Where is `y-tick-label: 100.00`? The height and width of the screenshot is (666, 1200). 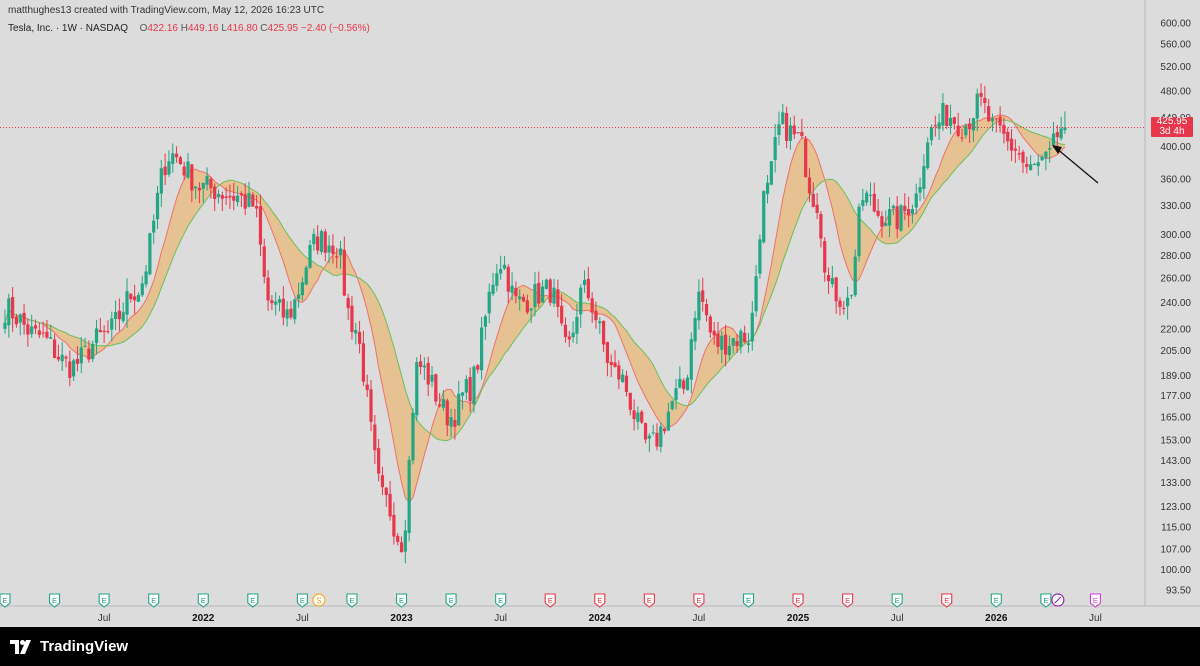
y-tick-label: 100.00 is located at coordinates (1175, 570).